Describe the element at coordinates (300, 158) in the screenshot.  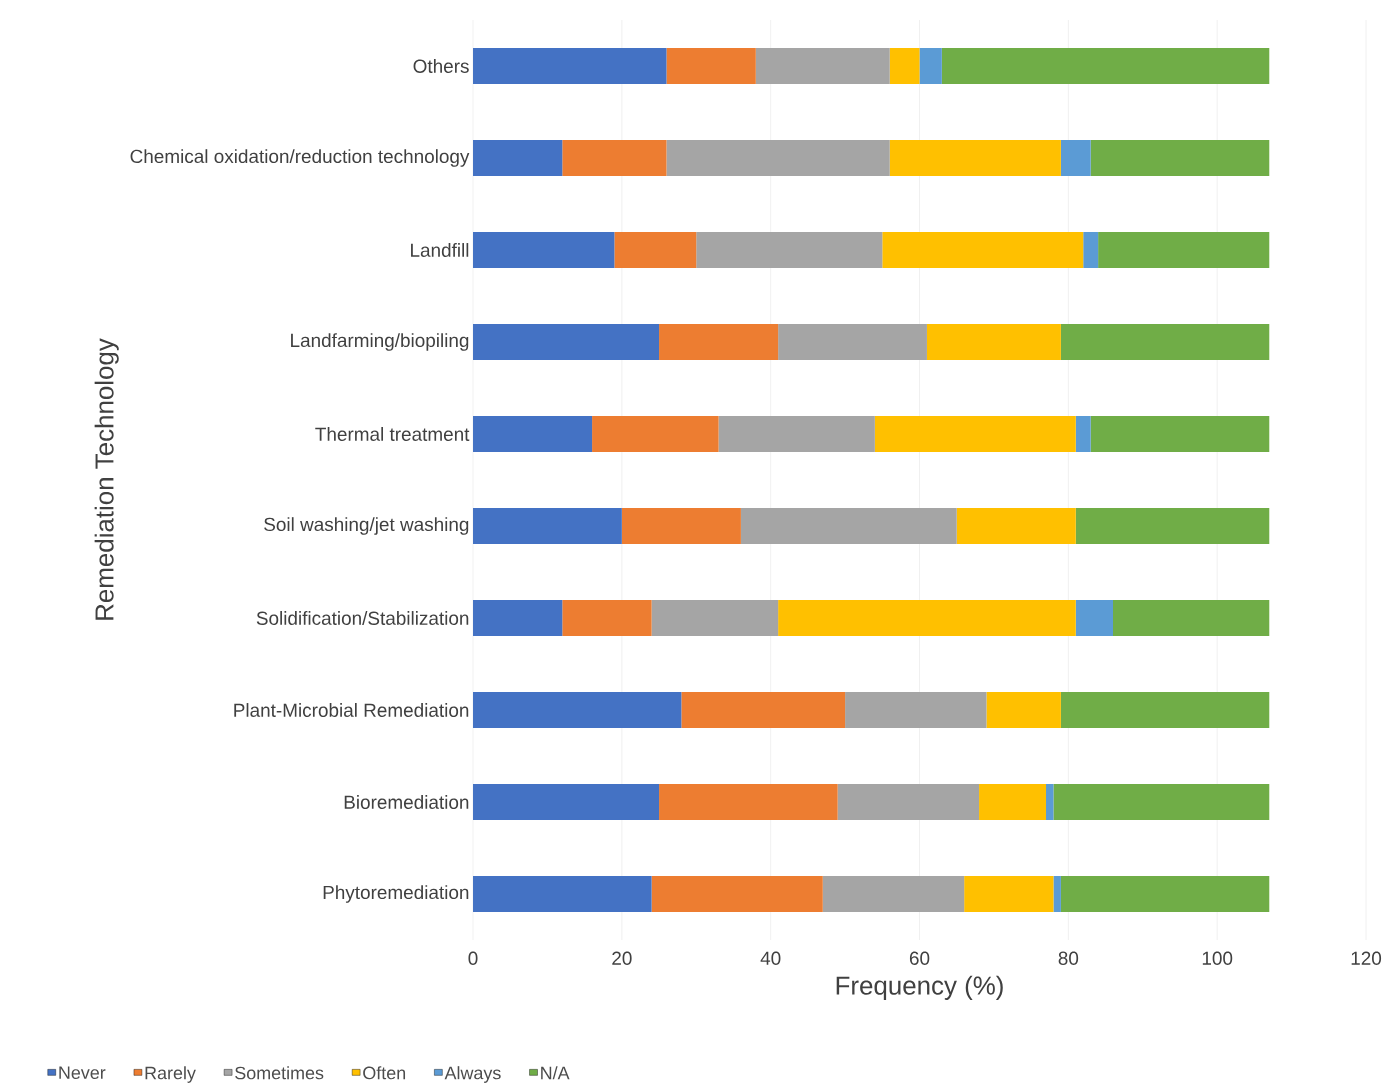
I see `y-tick-label: Chemical oxidation/reduction technology` at that location.